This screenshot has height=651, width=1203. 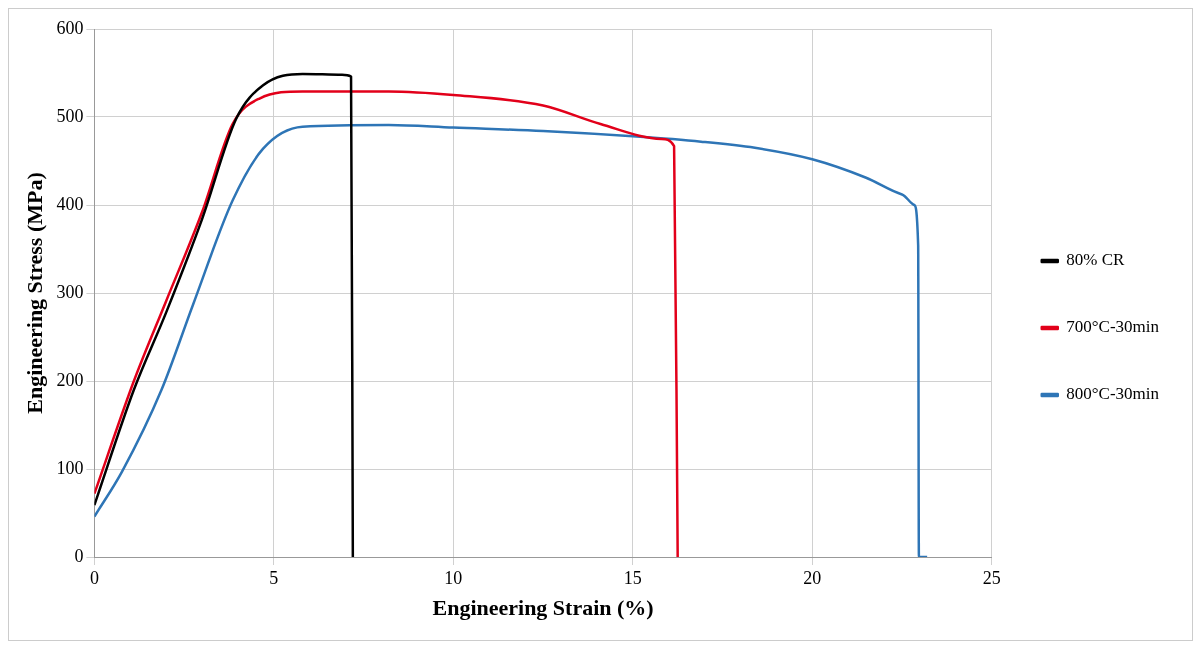 What do you see at coordinates (1113, 394) in the screenshot?
I see `legend-label: 800°C-30min` at bounding box center [1113, 394].